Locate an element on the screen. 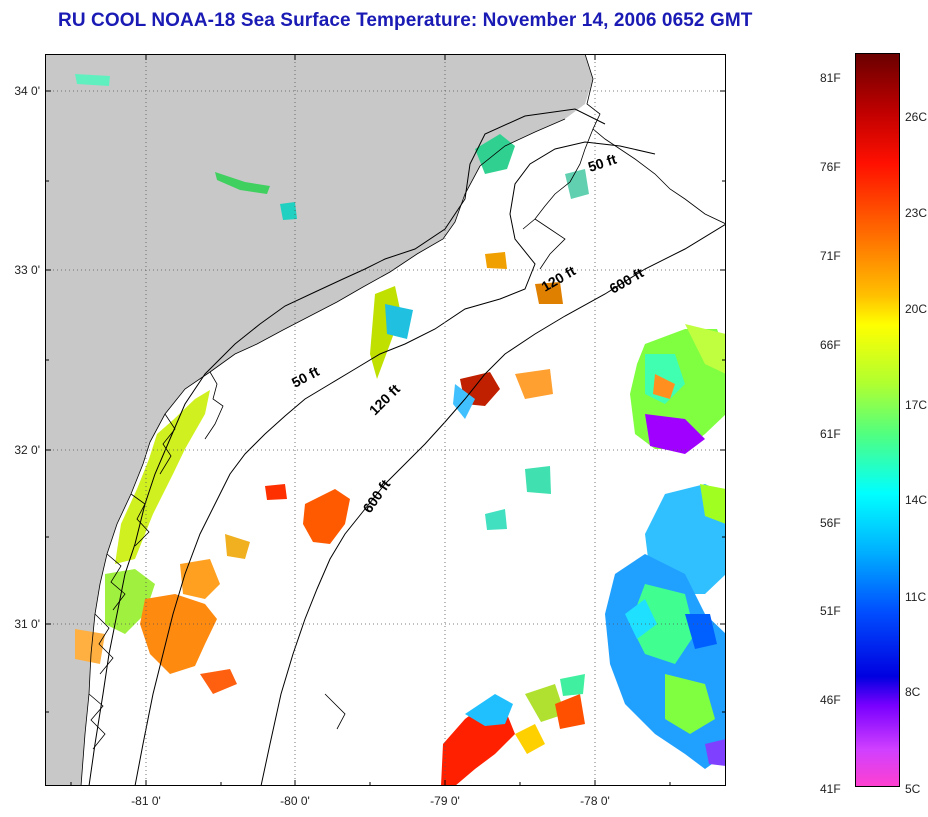  colorbar-f-76: 76F is located at coordinates (830, 167).